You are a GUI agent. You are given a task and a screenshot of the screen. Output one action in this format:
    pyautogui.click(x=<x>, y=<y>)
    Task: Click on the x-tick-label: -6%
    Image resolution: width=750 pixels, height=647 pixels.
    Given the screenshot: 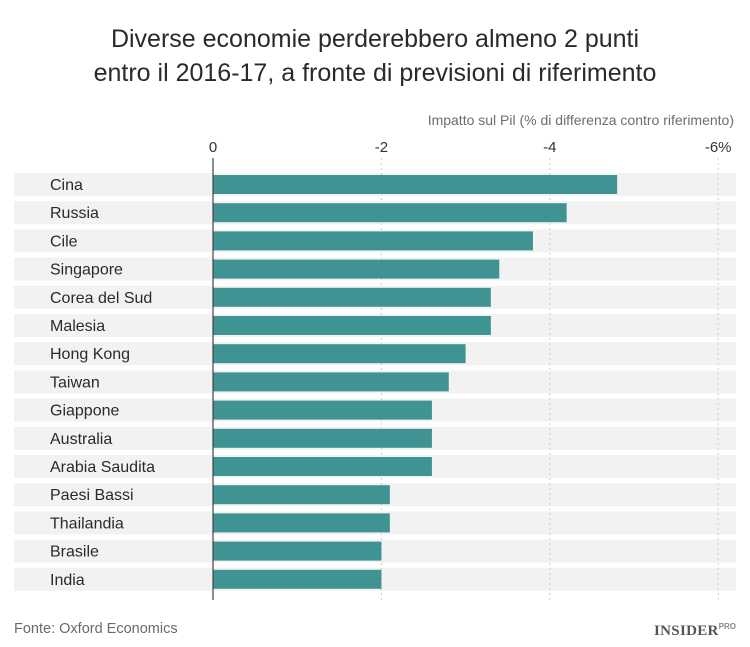 What is the action you would take?
    pyautogui.click(x=718, y=147)
    